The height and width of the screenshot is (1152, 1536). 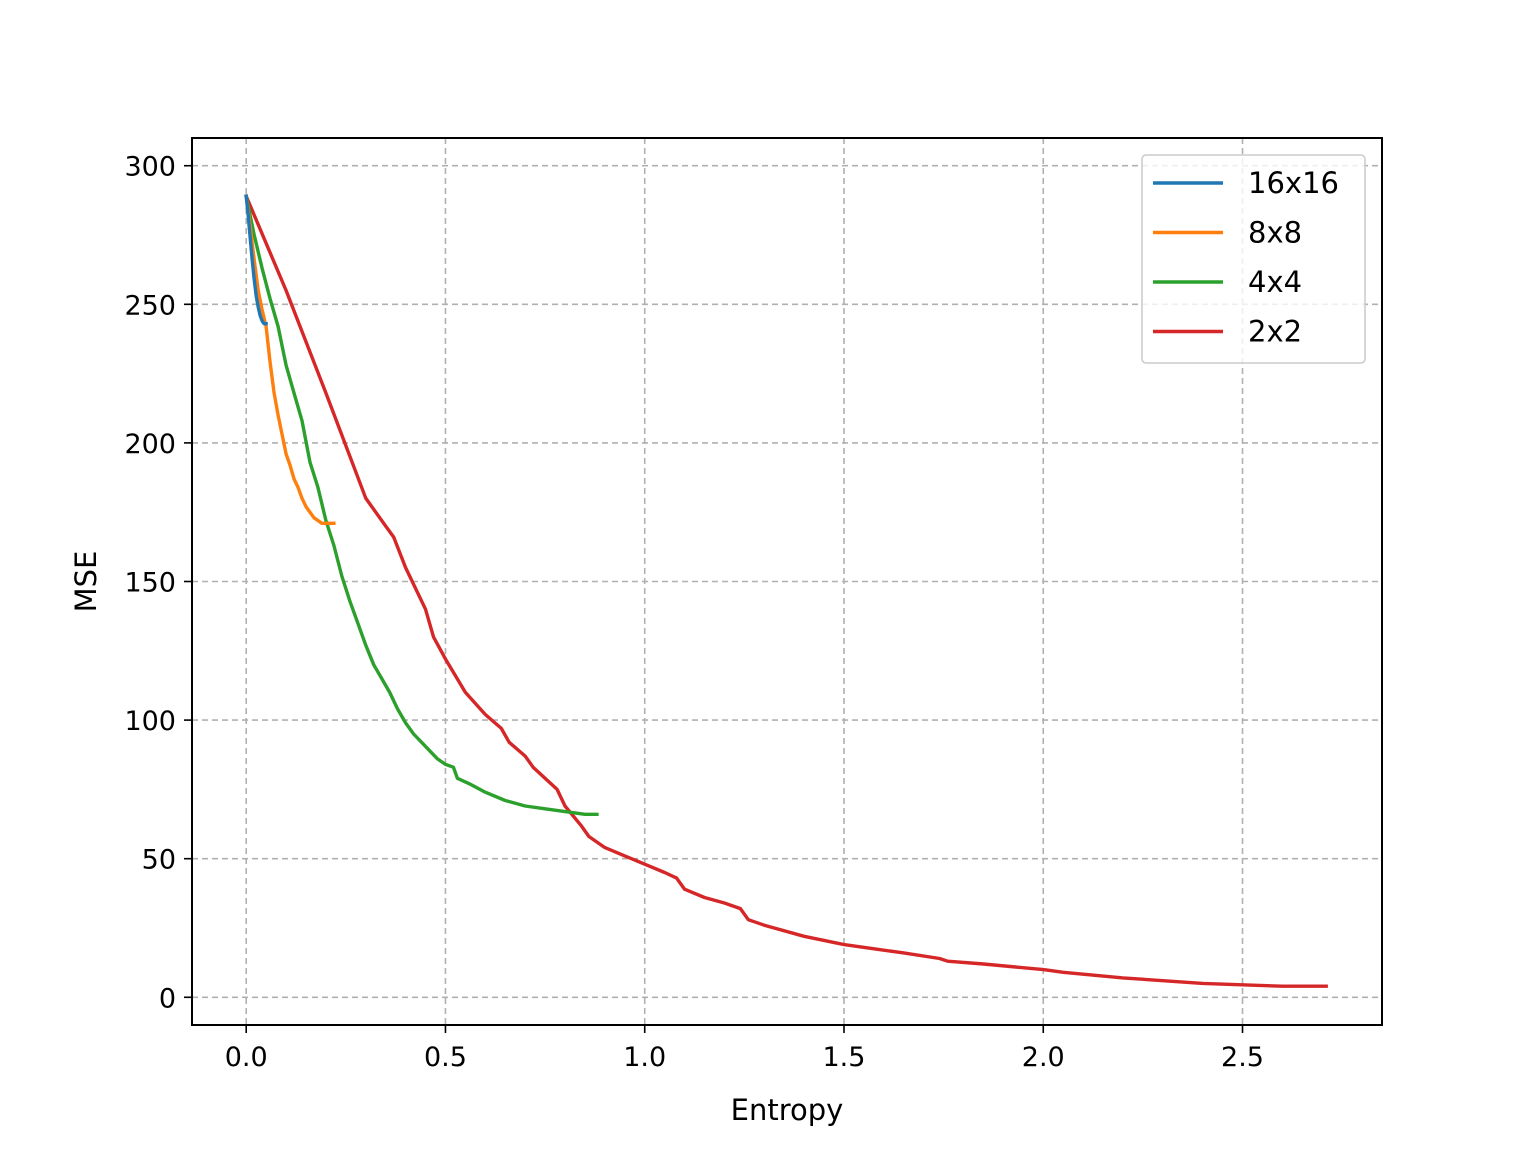 I want to click on y-tick-label: 0, so click(x=167, y=998).